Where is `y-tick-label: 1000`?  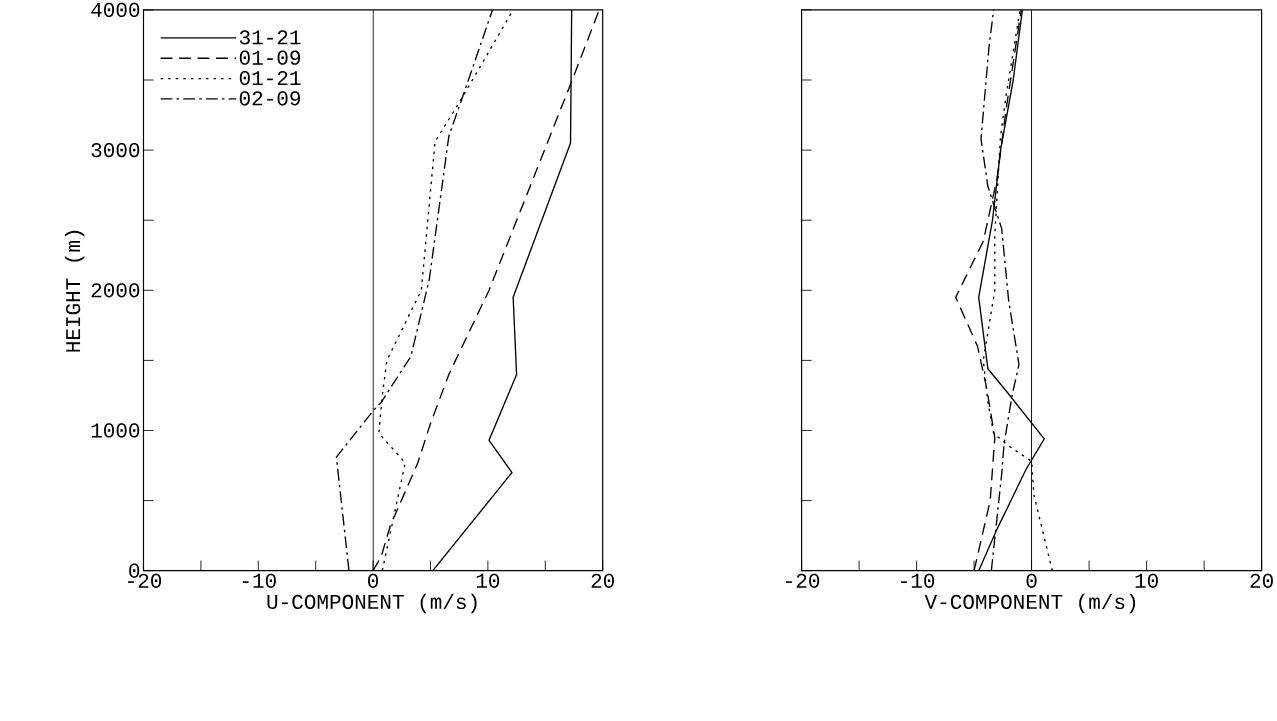
y-tick-label: 1000 is located at coordinates (115, 430).